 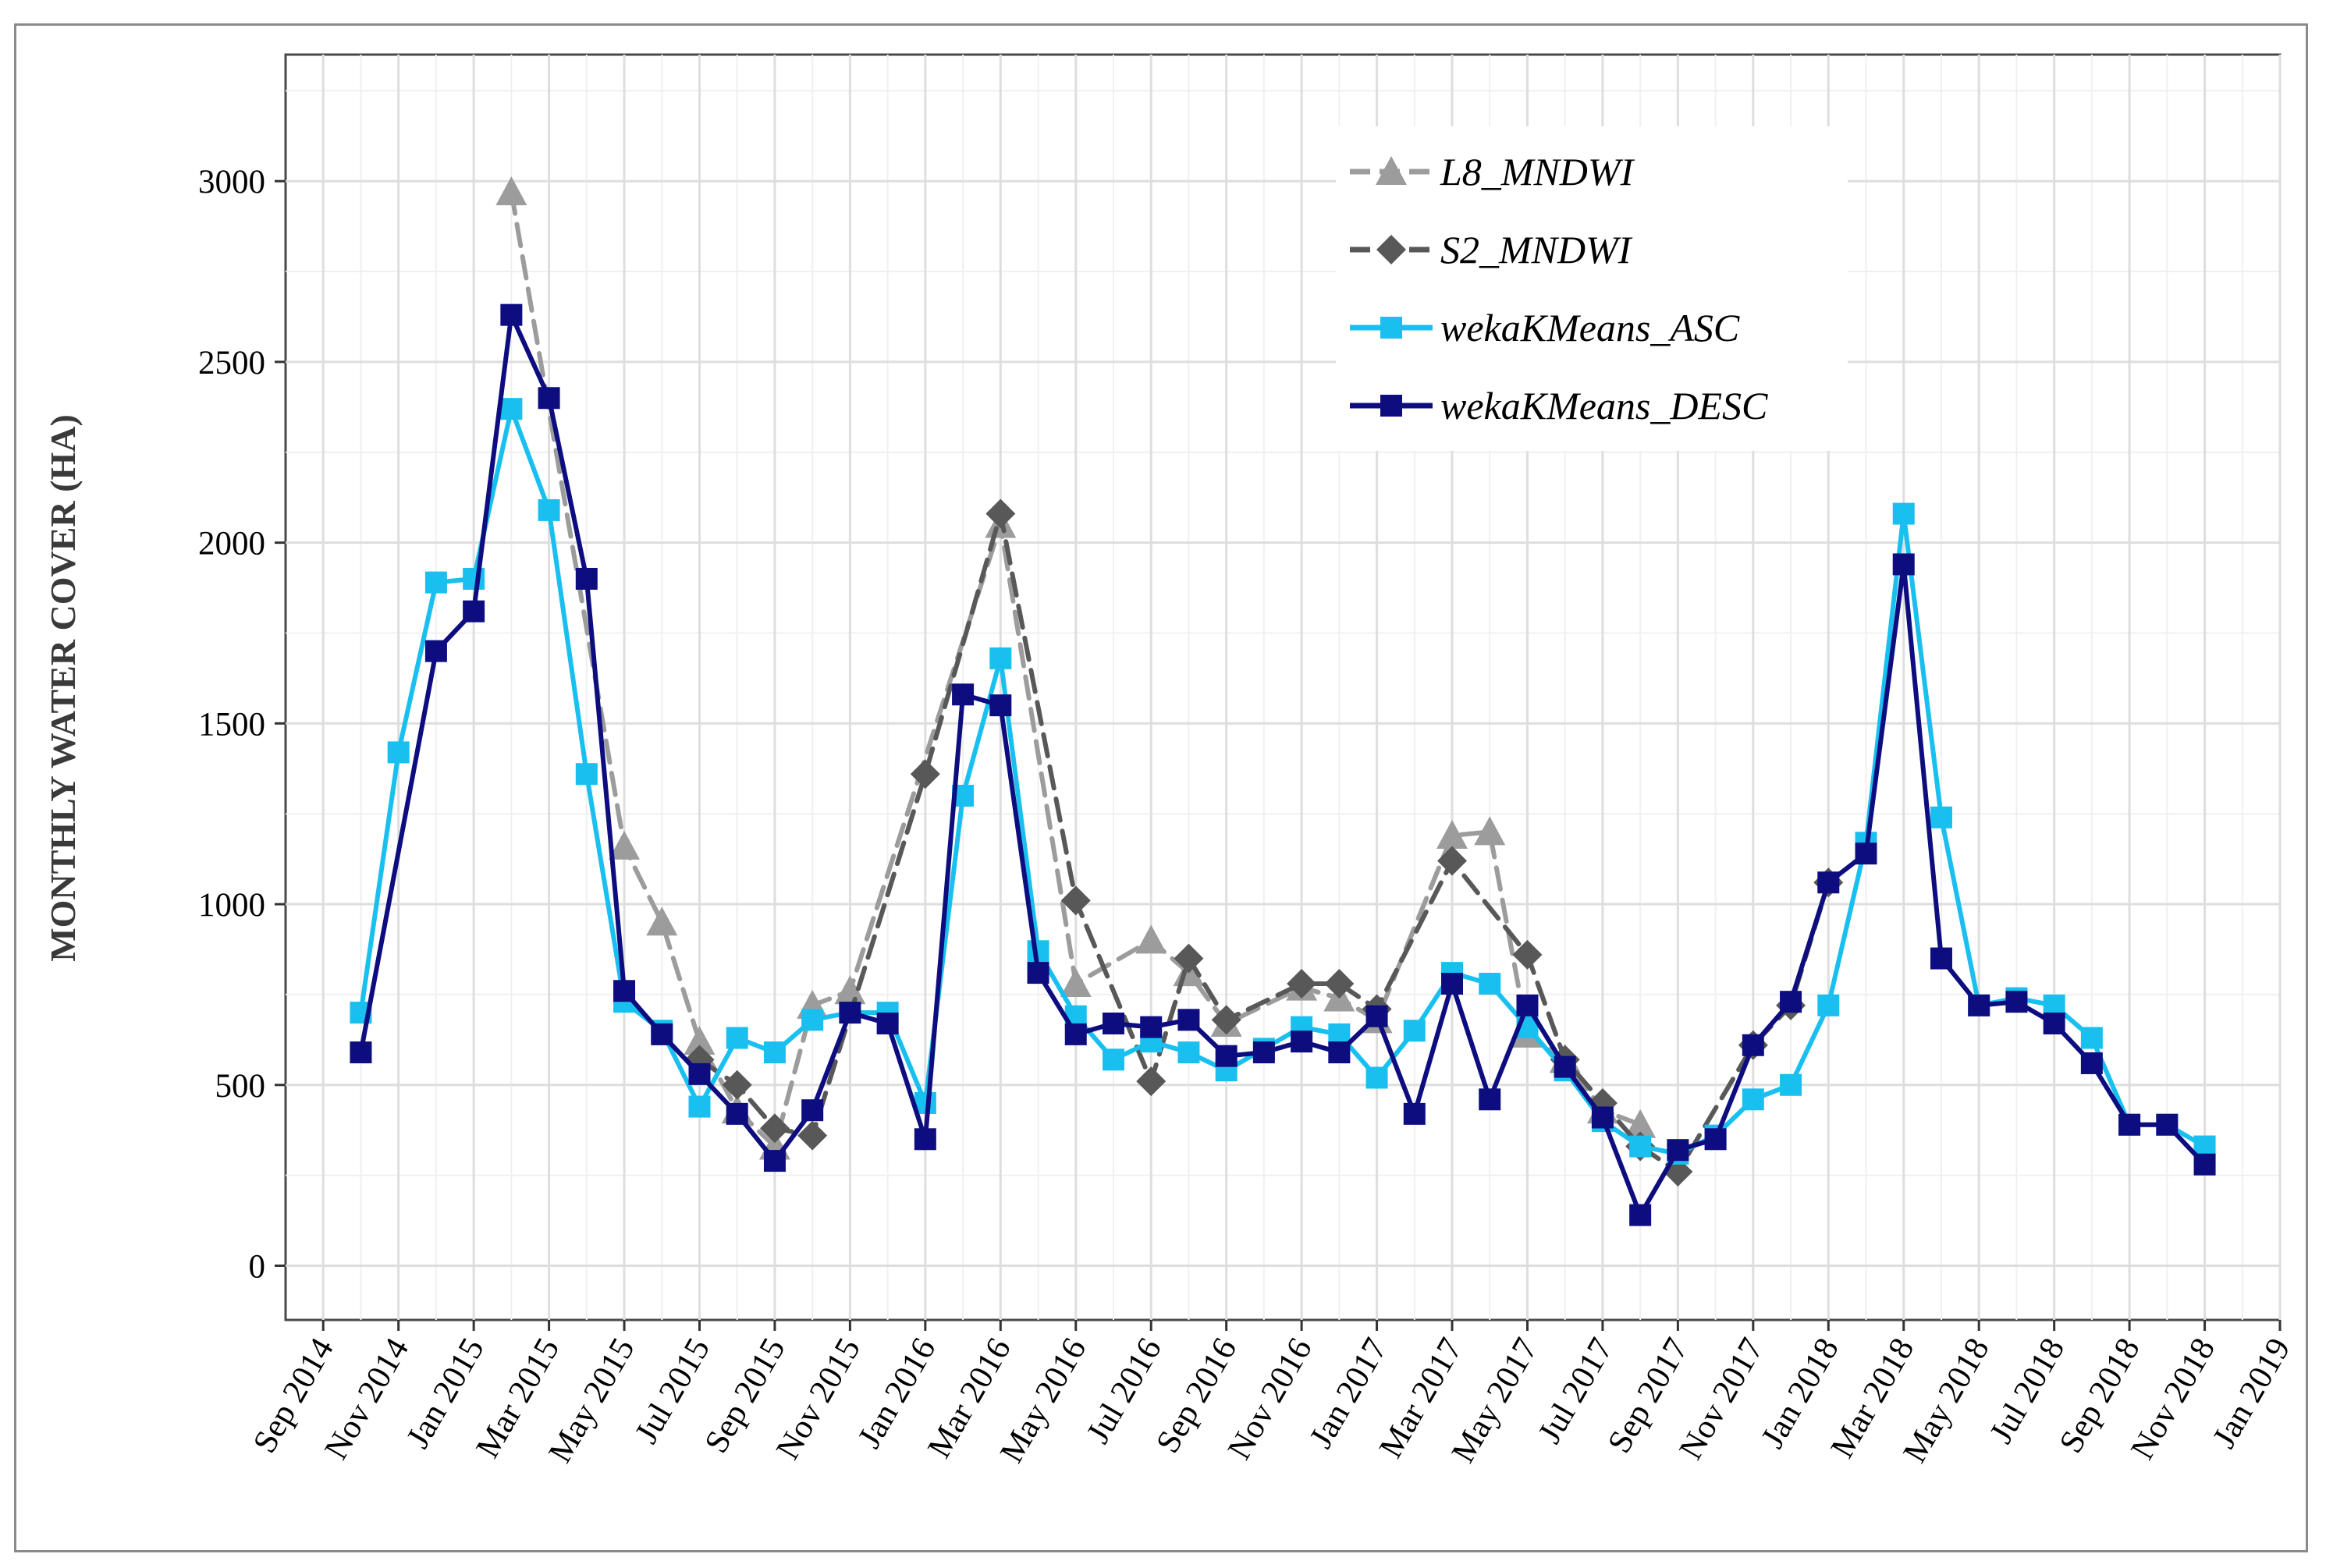 I want to click on legend-label: L8_MNDWI, so click(x=1537, y=171).